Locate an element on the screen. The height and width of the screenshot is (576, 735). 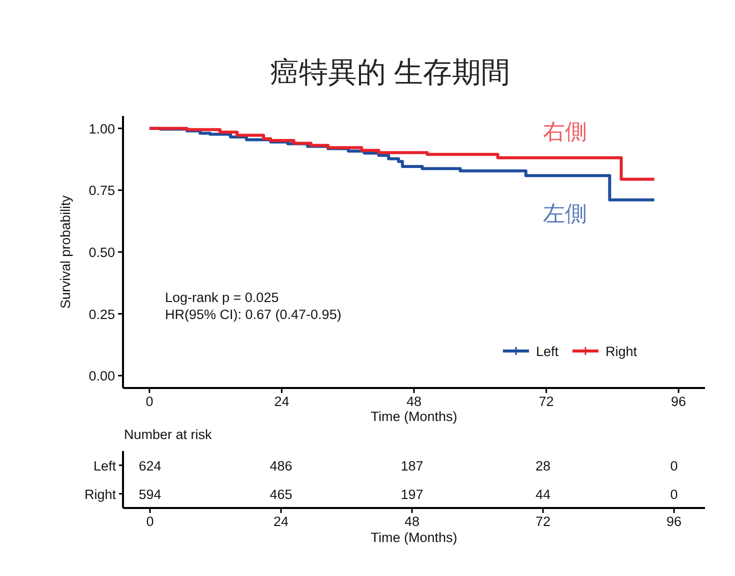
y-tick-label: Right is located at coordinates (100, 494).